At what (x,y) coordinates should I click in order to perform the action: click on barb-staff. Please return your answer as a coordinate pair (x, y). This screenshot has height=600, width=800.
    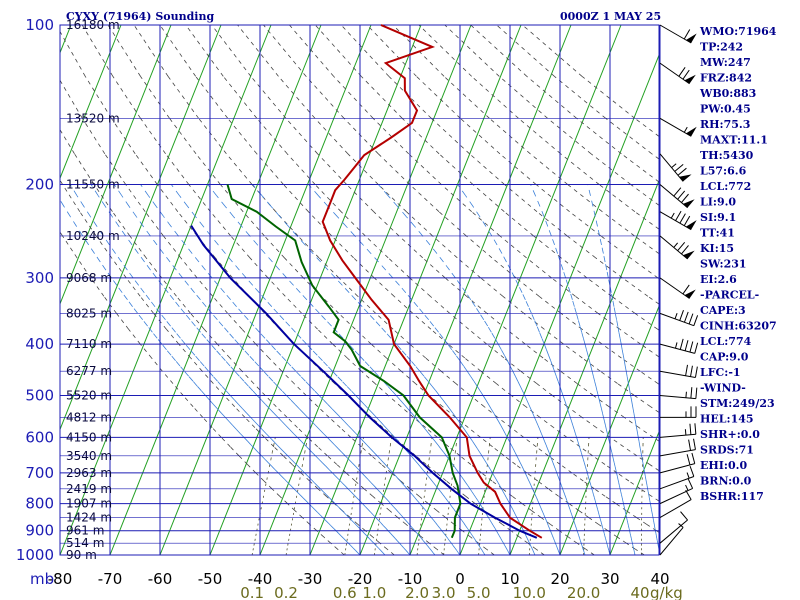
    Looking at the image, I should click on (677, 374).